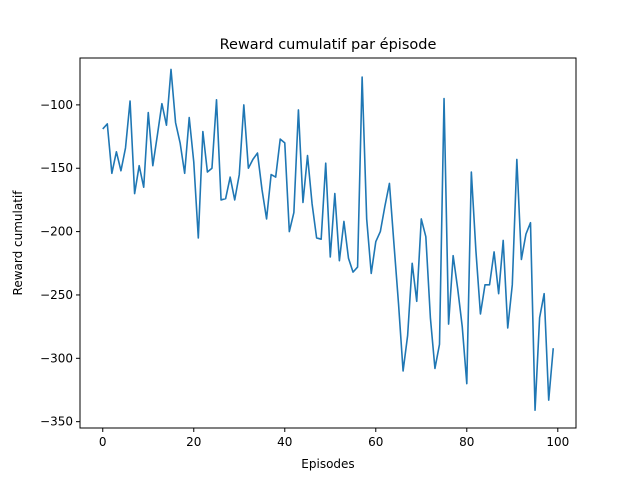 Image resolution: width=640 pixels, height=480 pixels. Describe the element at coordinates (56, 422) in the screenshot. I see `y-tick-label: −350` at that location.